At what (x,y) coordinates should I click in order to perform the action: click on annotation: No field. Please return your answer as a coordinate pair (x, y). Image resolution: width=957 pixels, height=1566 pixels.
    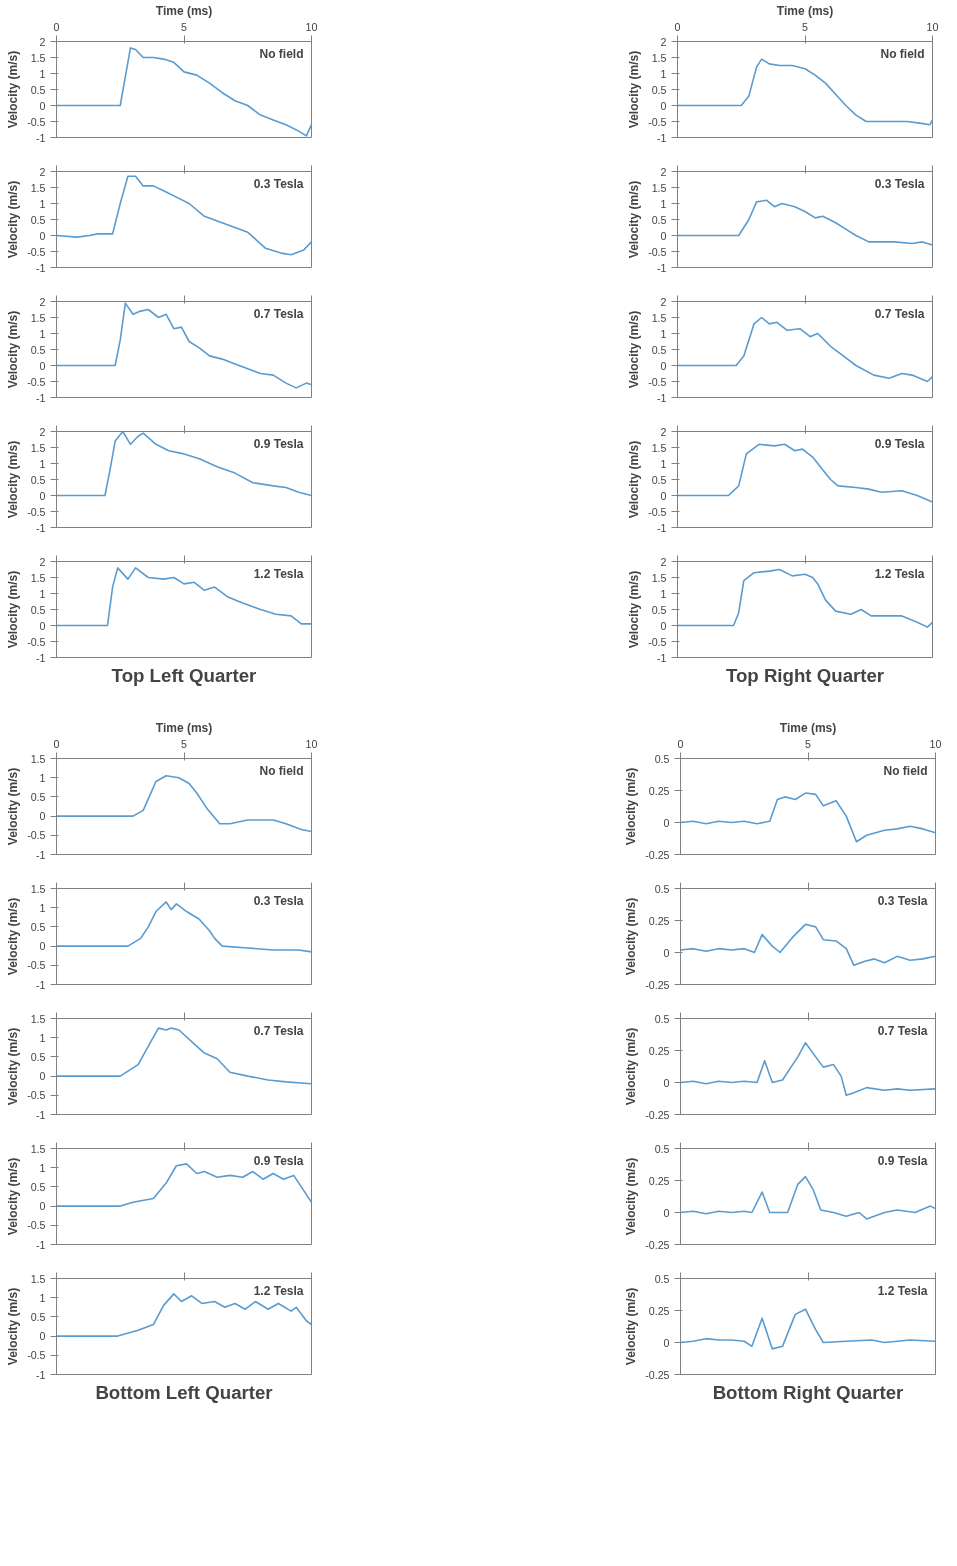
    Looking at the image, I should click on (902, 53).